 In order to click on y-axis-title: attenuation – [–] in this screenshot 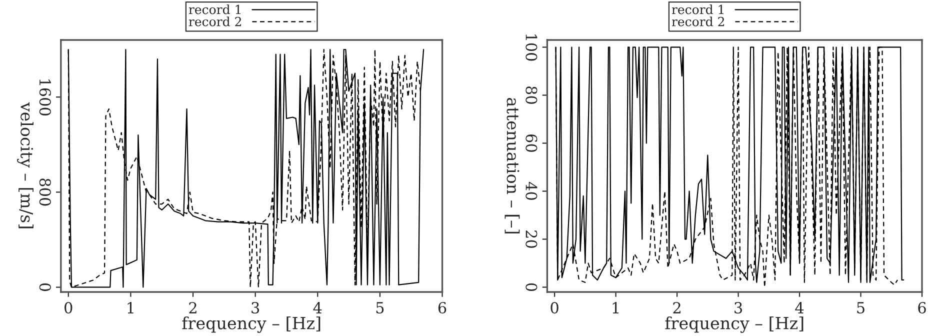, I will do `click(512, 166)`.